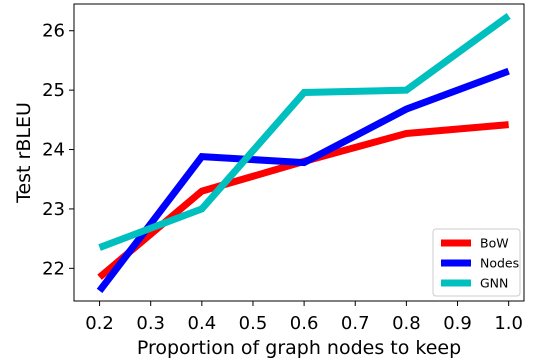 The image size is (537, 360). Describe the element at coordinates (494, 243) in the screenshot. I see `legend-label-bow: BoW` at that location.